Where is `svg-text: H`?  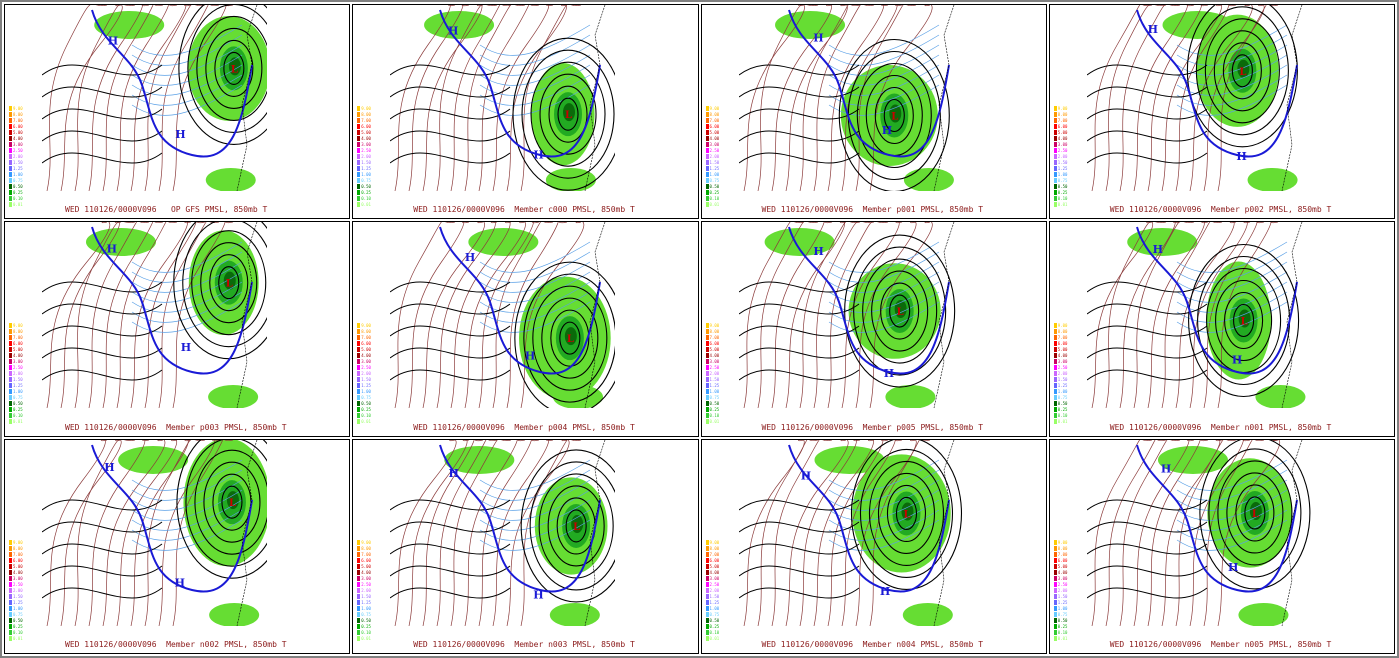 svg-text: H is located at coordinates (109, 466).